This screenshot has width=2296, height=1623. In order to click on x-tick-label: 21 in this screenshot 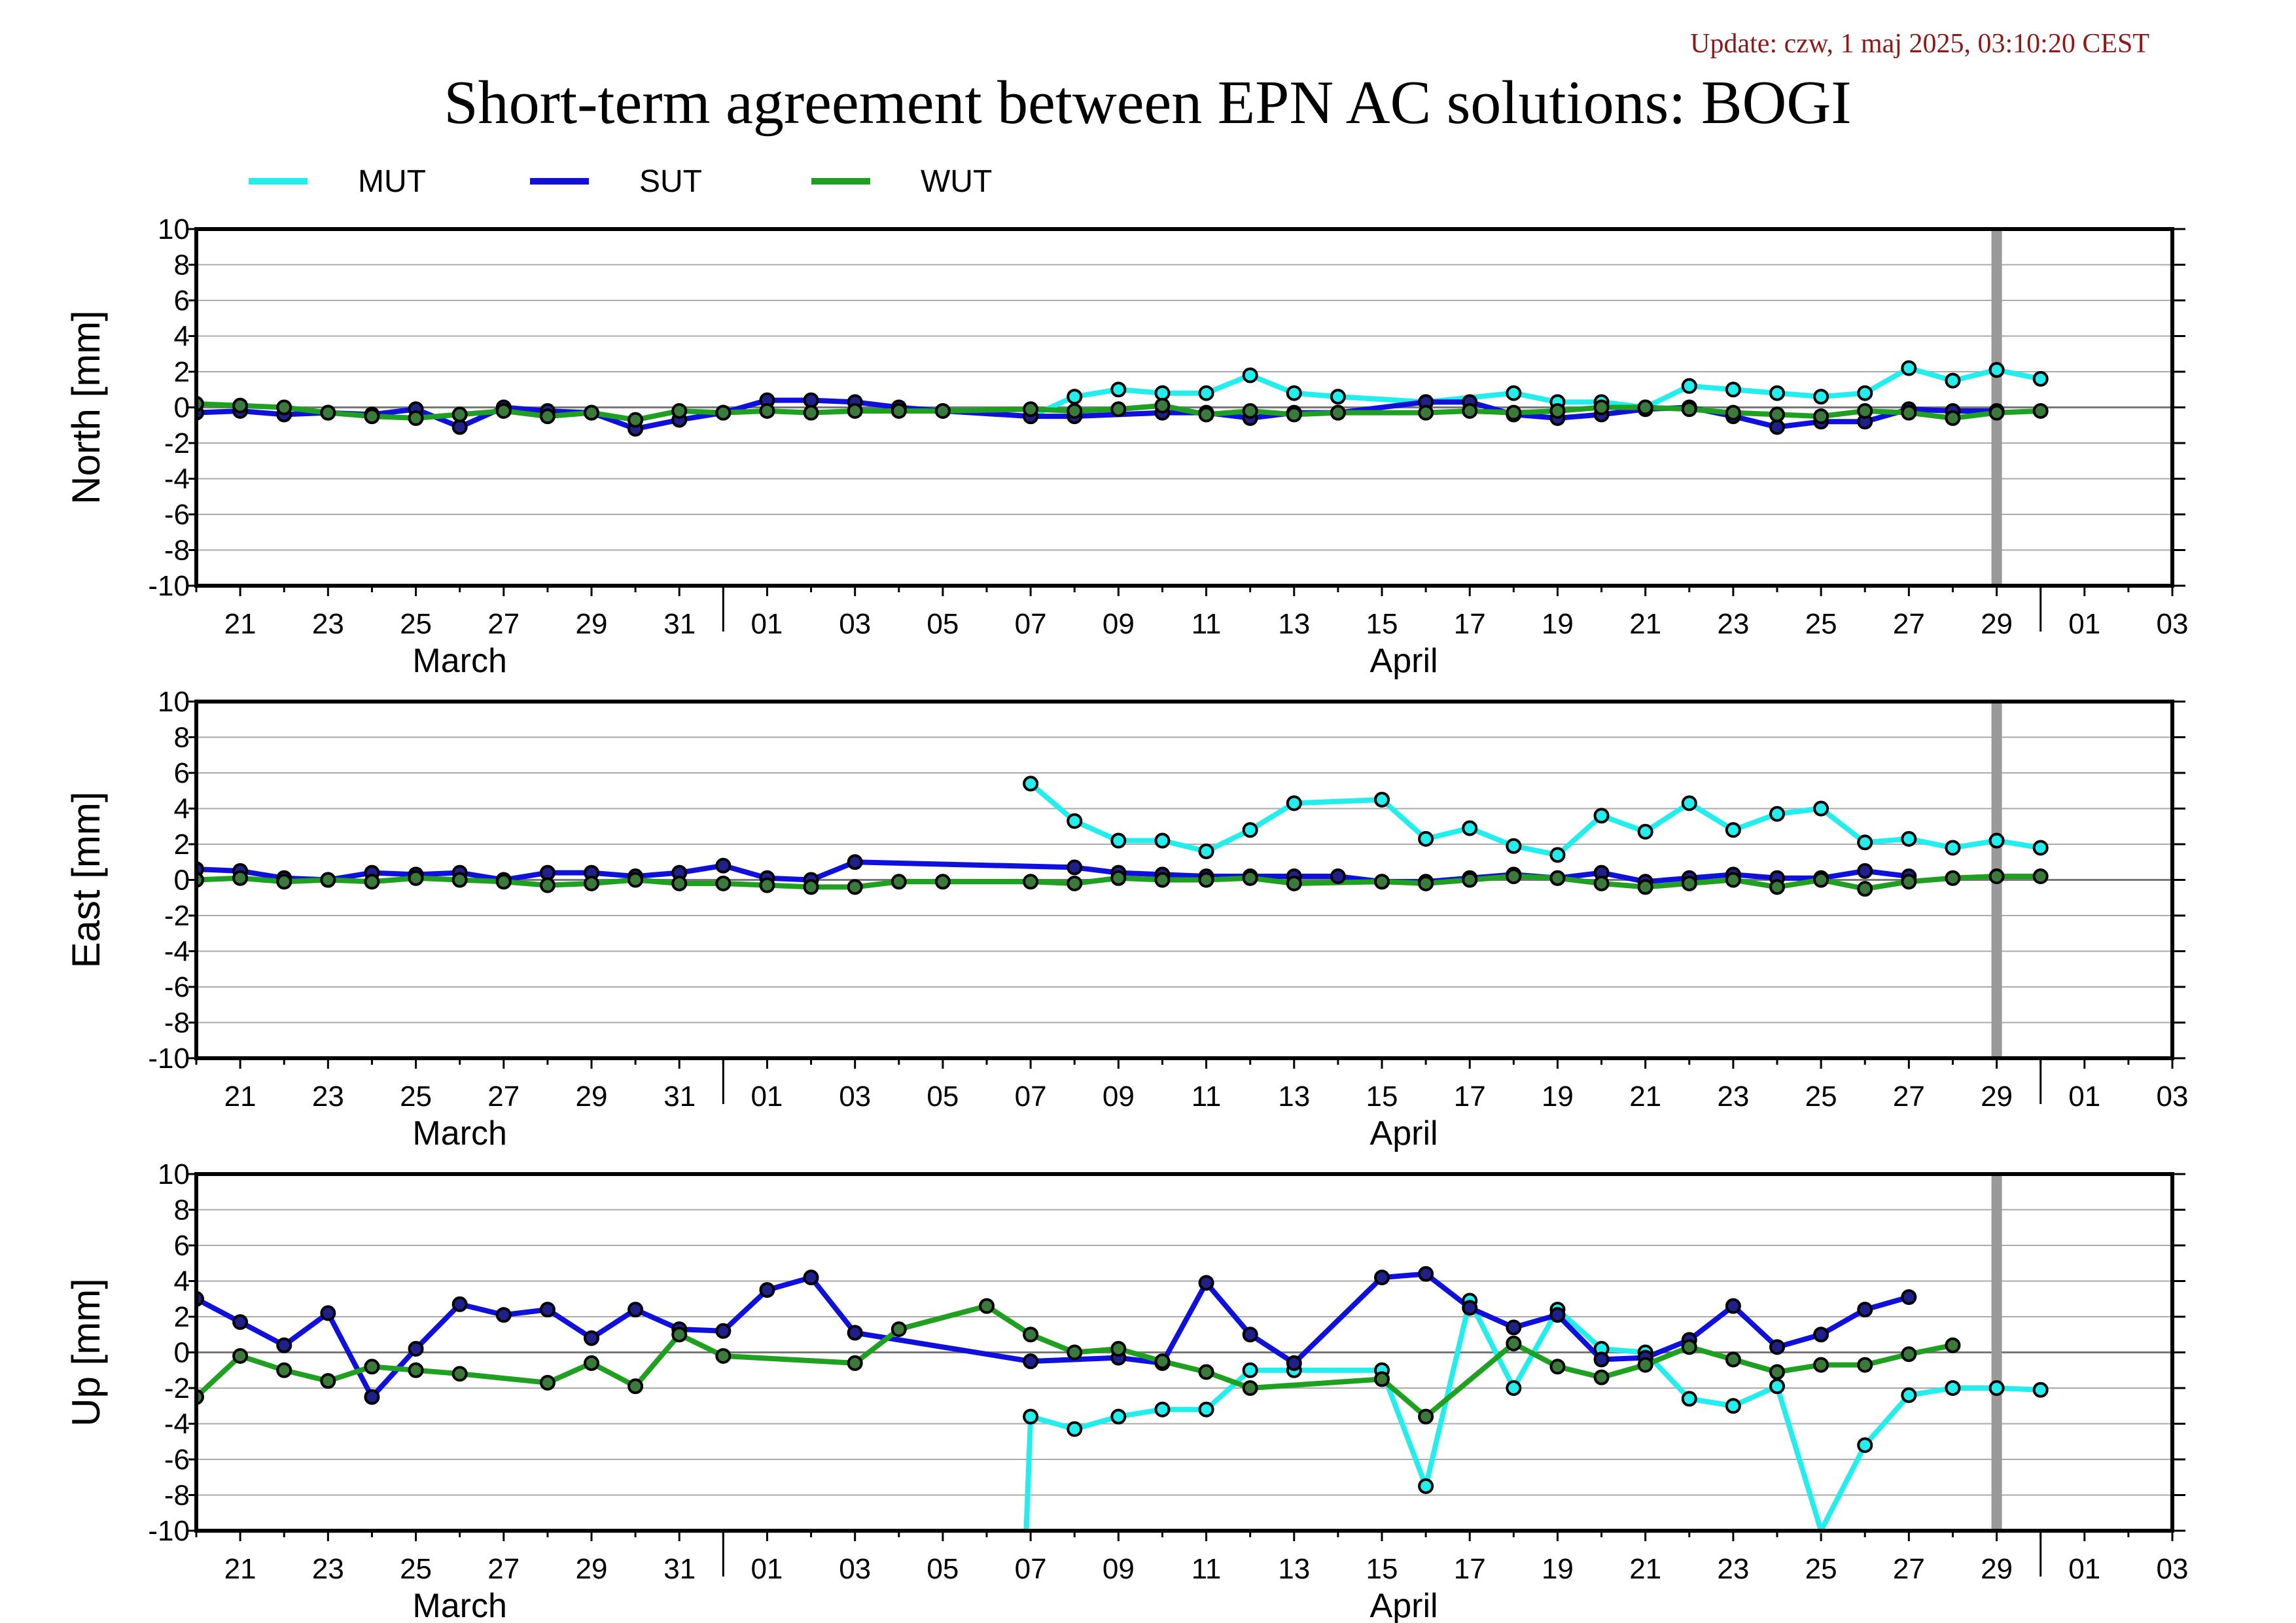, I will do `click(1645, 1569)`.